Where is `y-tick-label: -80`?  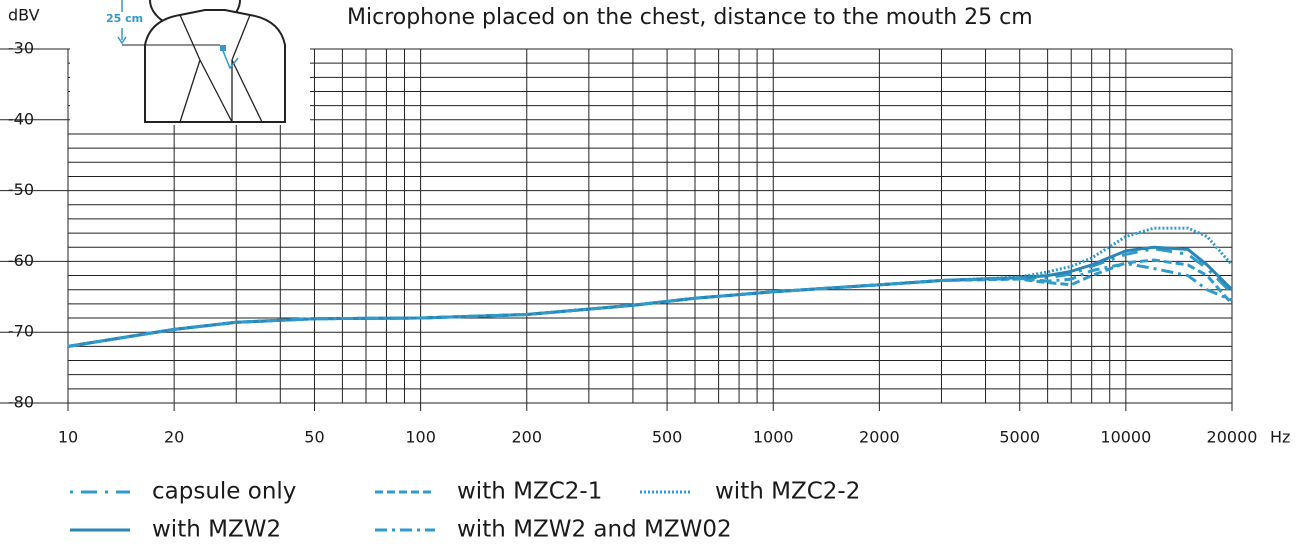
y-tick-label: -80 is located at coordinates (21, 402).